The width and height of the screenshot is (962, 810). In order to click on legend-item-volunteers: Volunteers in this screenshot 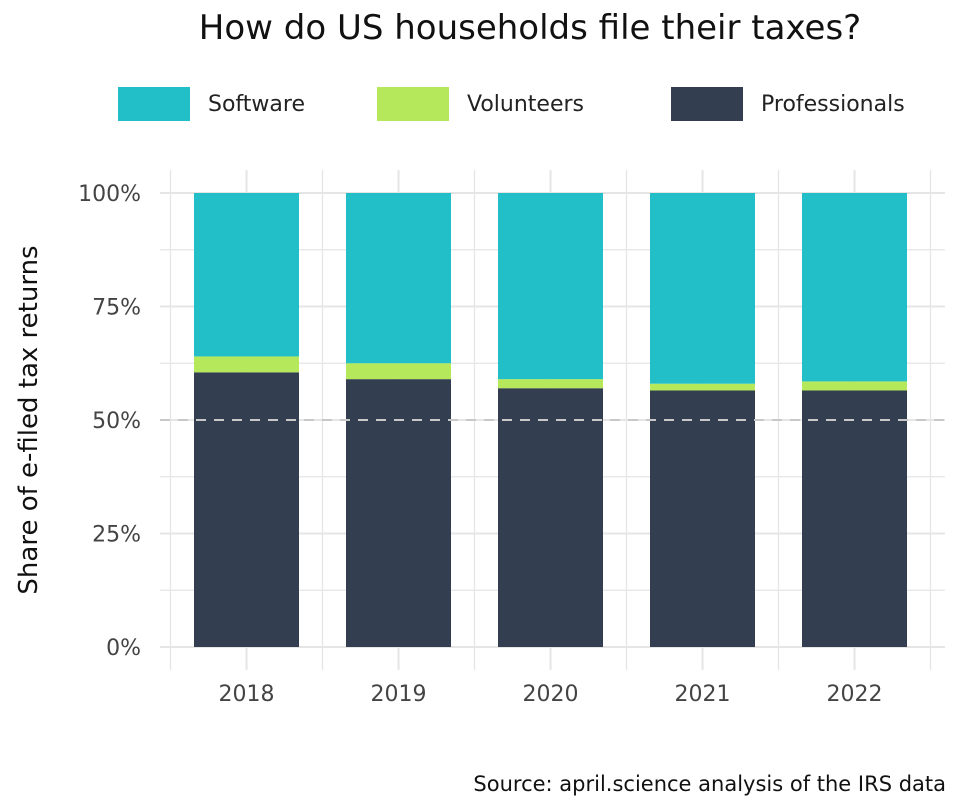, I will do `click(480, 104)`.